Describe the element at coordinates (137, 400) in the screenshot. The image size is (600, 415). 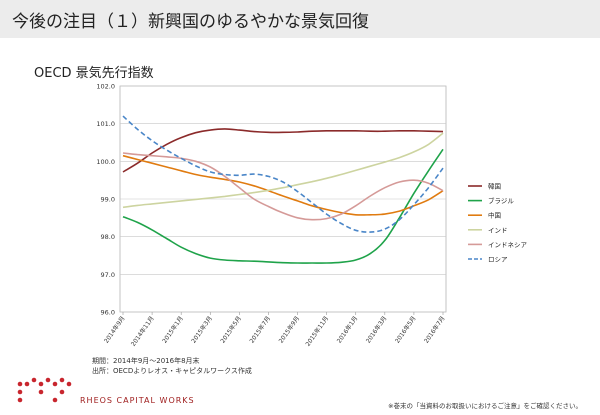
I see `brand-name: RHEOS CAPITAL WORKS` at that location.